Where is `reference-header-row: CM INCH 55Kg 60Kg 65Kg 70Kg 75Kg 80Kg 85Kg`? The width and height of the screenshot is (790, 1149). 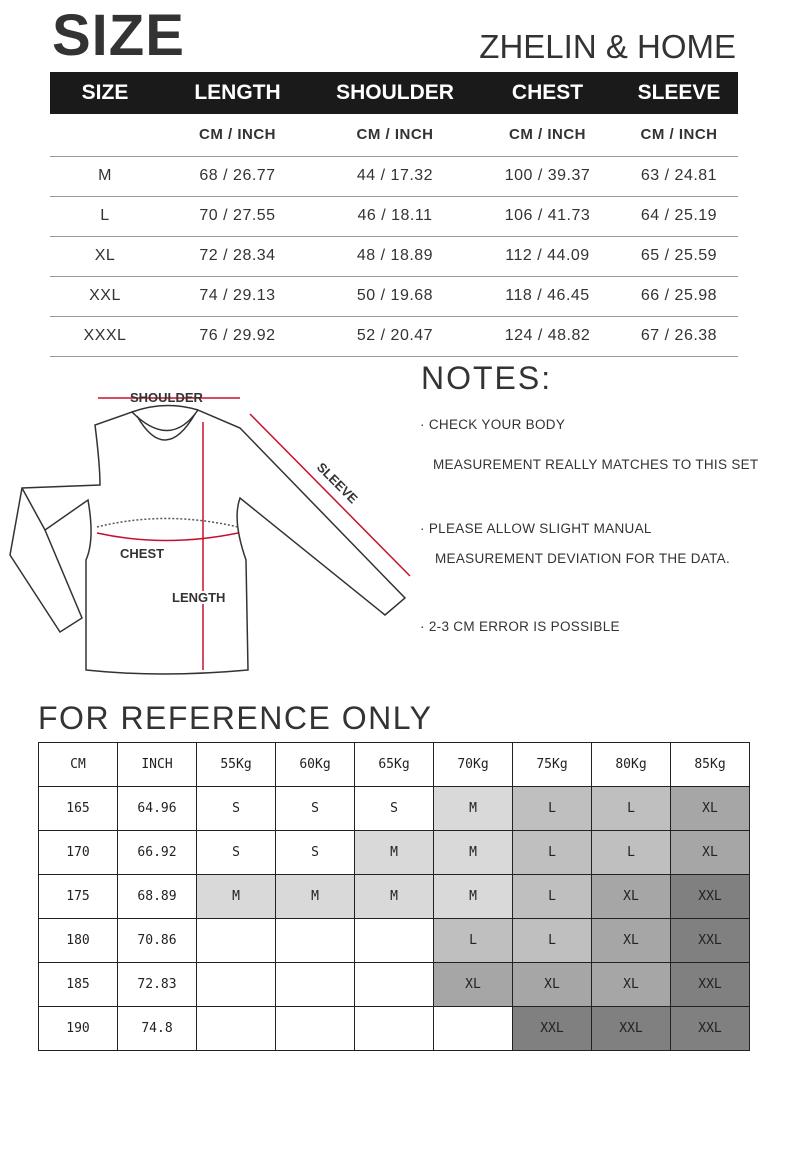 reference-header-row: CM INCH 55Kg 60Kg 65Kg 70Kg 75Kg 80Kg 85Kg is located at coordinates (394, 764).